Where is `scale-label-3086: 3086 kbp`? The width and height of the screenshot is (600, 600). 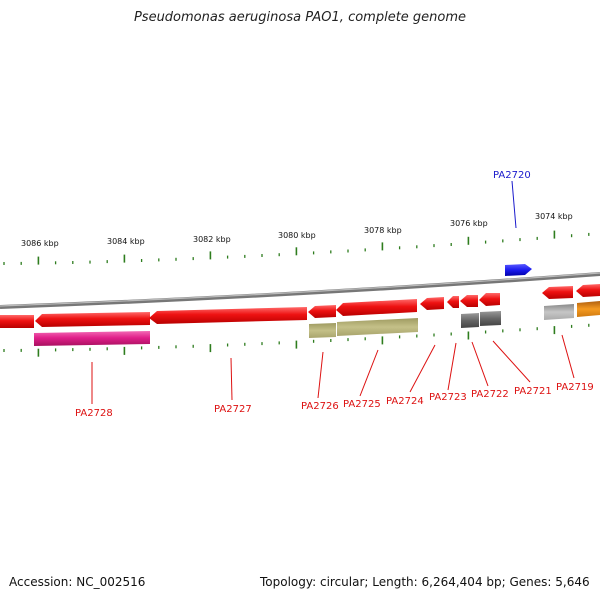 scale-label-3086: 3086 kbp is located at coordinates (40, 243).